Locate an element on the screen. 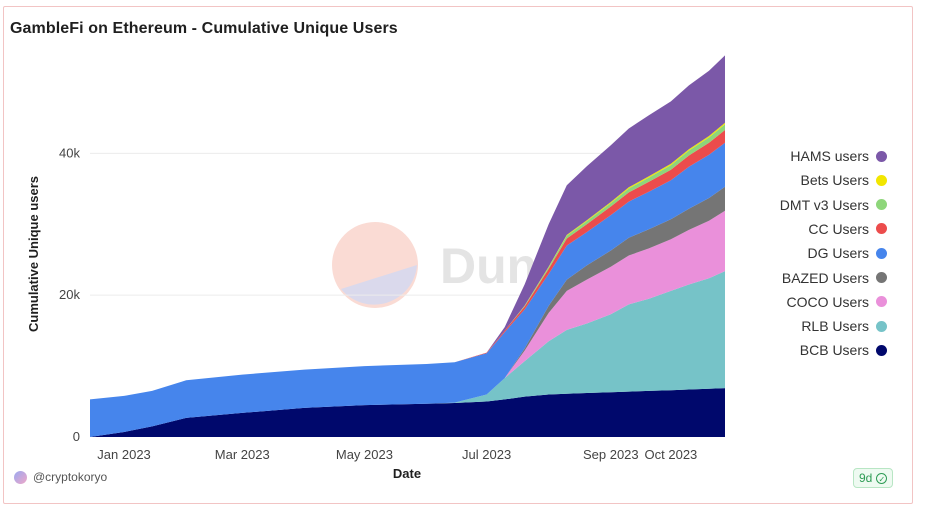 Image resolution: width=925 pixels, height=512 pixels. y-tick-40k: 40k is located at coordinates (69, 152).